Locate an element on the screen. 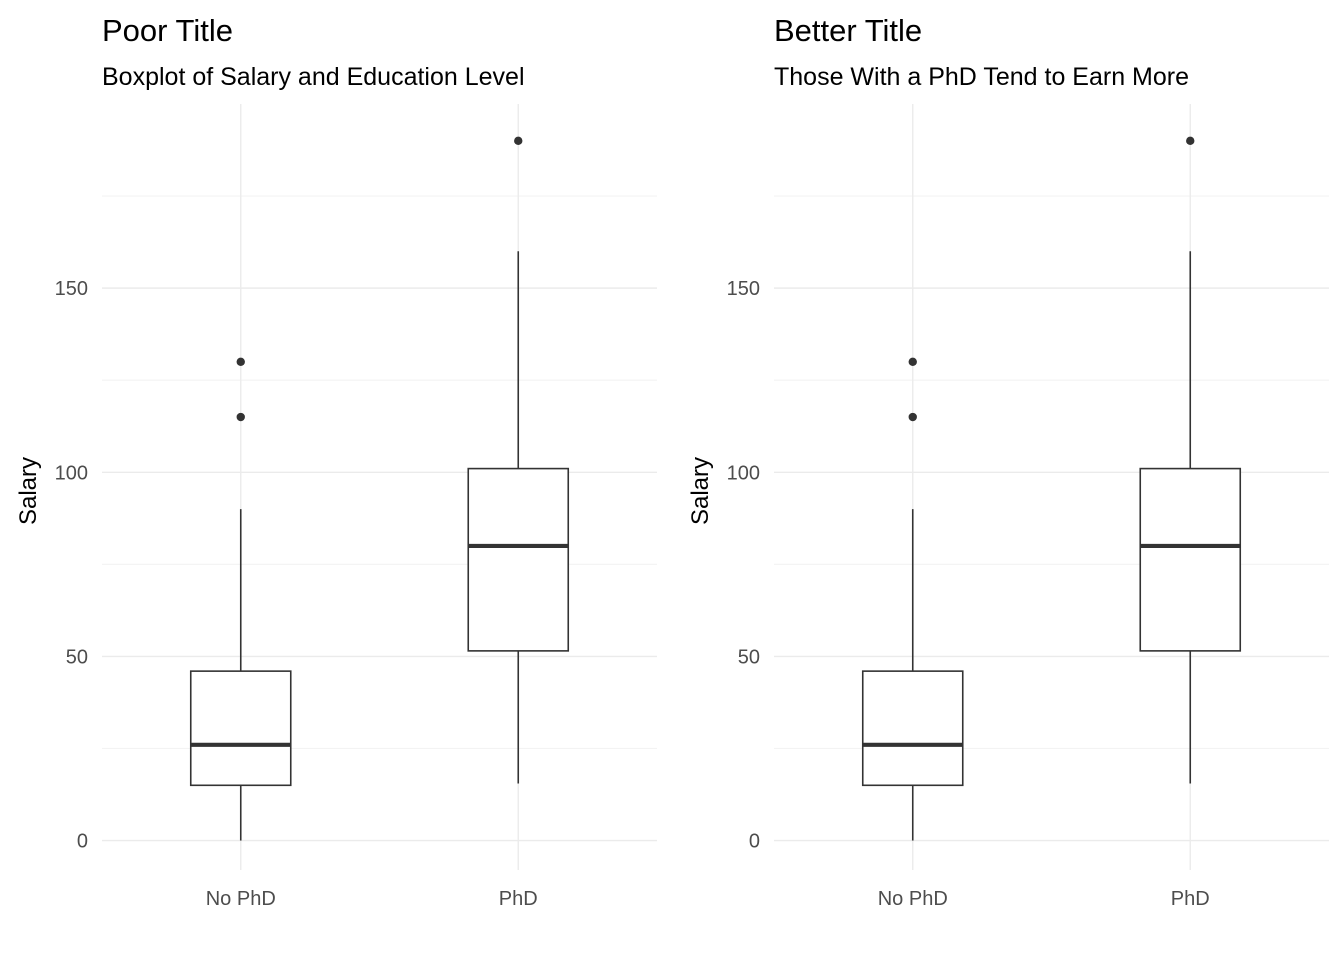 Image resolution: width=1344 pixels, height=960 pixels. chart-subtitle: Boxplot of Salary and Education Level is located at coordinates (313, 77).